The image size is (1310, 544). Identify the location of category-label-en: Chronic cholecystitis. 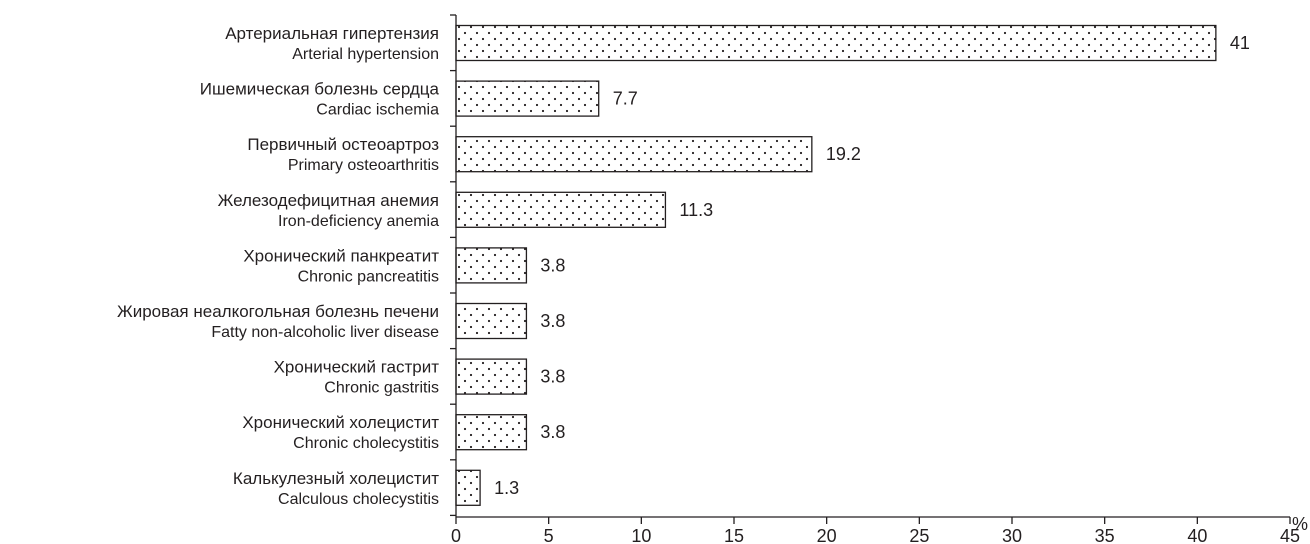
(366, 443).